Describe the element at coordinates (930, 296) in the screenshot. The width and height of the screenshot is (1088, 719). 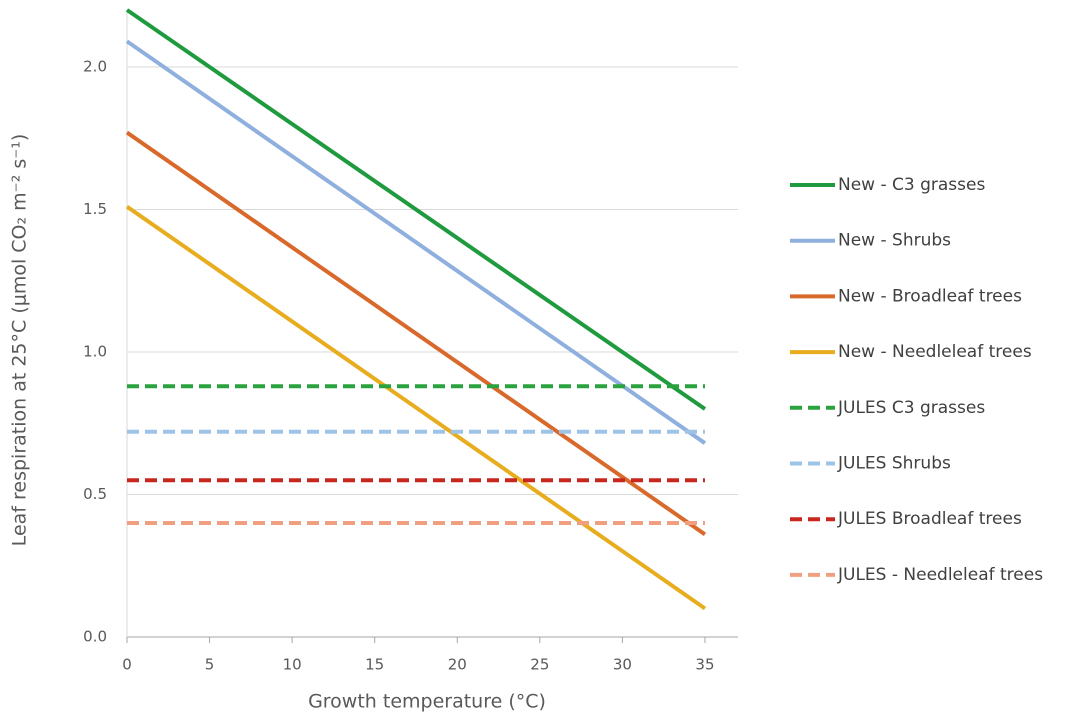
I see `legend-label: New - Broadleaf trees` at that location.